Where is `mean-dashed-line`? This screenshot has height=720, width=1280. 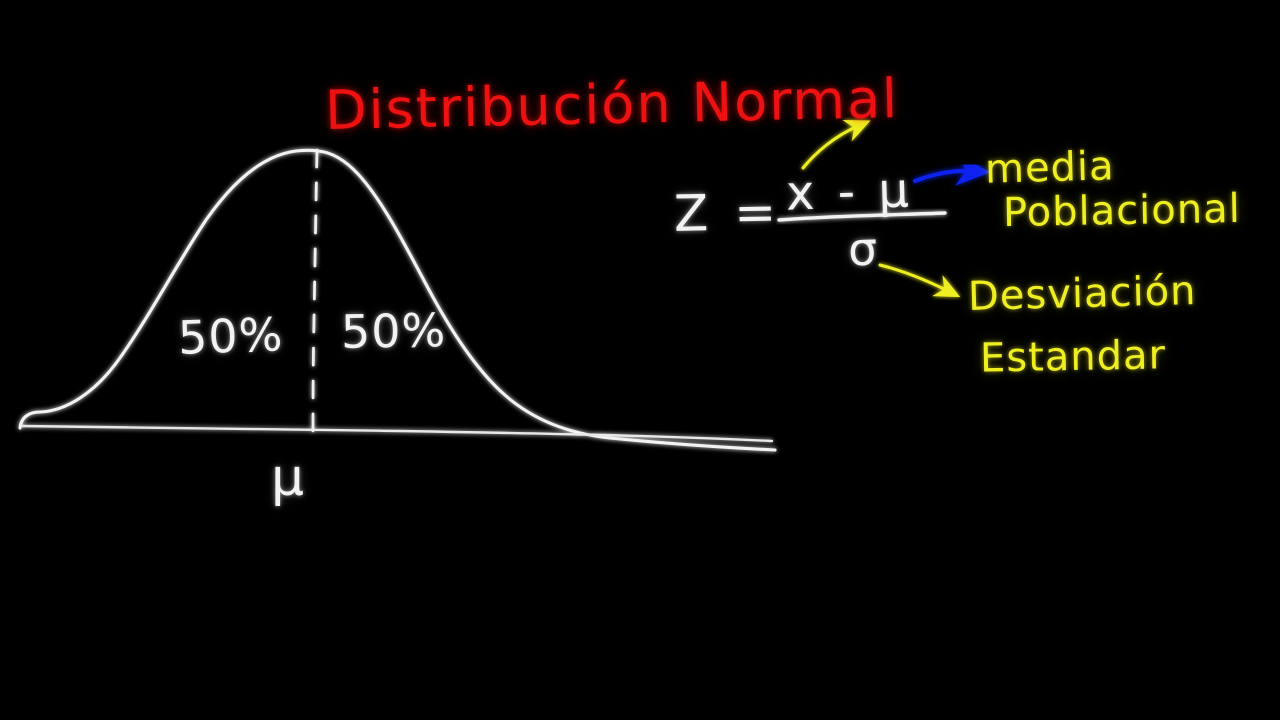
mean-dashed-line is located at coordinates (315, 297).